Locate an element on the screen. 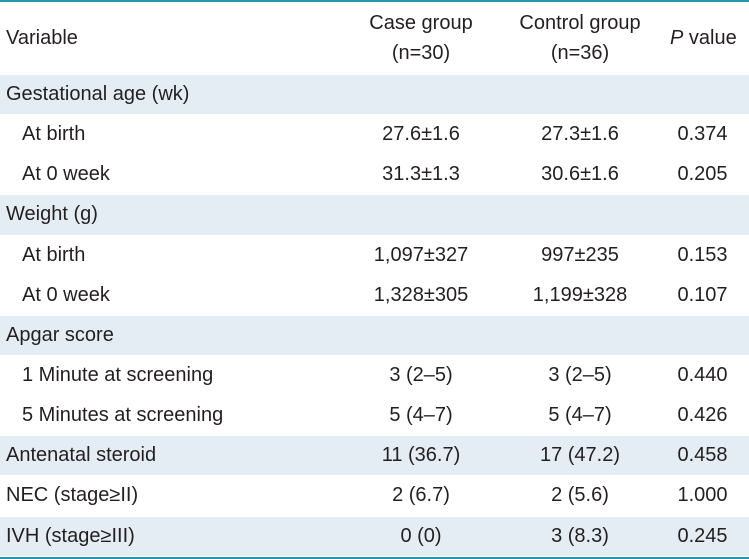 The image size is (749, 559). case-group-cell: 0 (0) is located at coordinates (421, 535).